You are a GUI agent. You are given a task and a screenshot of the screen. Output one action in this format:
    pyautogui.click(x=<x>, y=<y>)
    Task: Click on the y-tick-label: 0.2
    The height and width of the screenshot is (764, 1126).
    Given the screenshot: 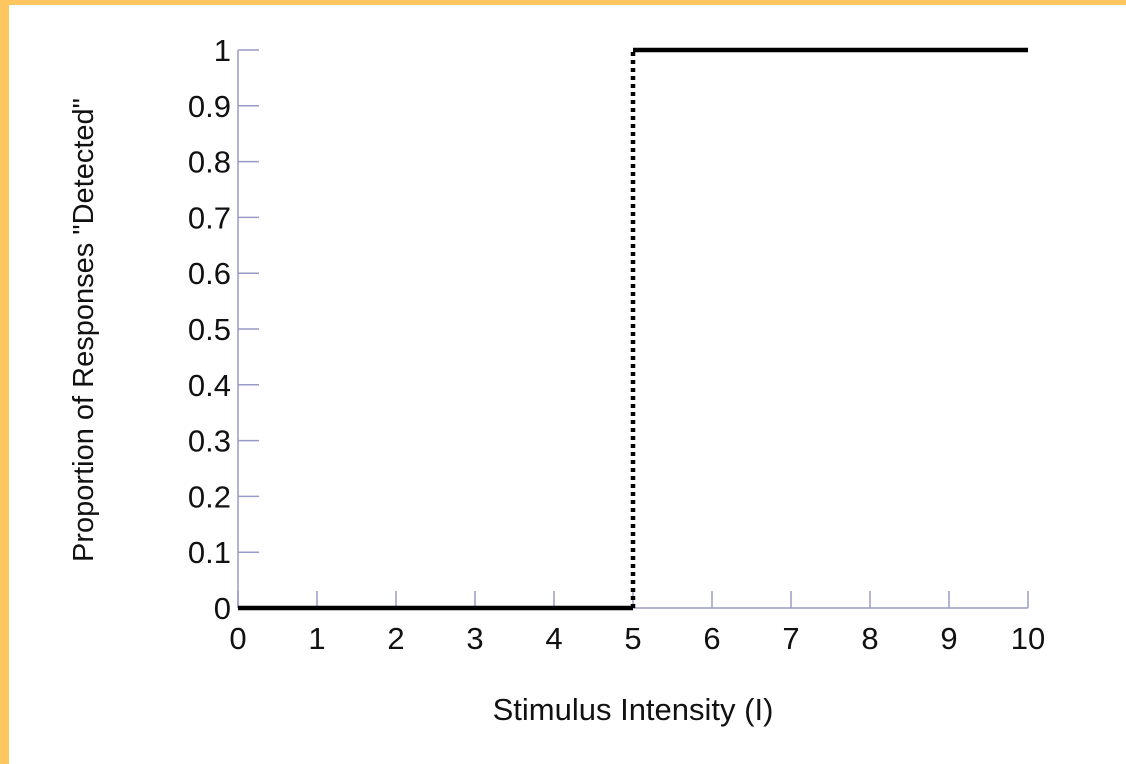 What is the action you would take?
    pyautogui.click(x=209, y=496)
    